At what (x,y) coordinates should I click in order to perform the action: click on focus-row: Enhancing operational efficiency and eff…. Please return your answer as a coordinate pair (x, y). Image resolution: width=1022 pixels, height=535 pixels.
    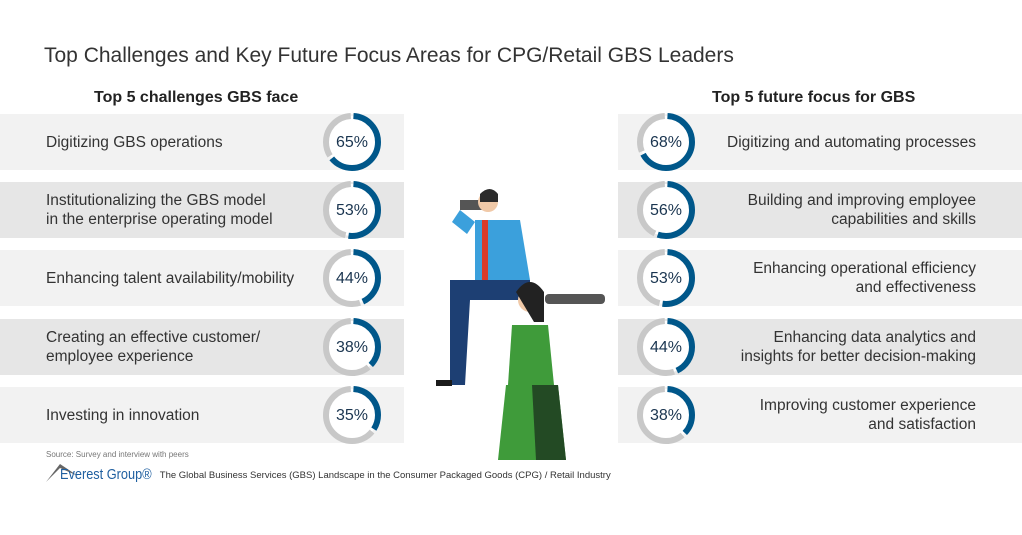
    Looking at the image, I should click on (820, 278).